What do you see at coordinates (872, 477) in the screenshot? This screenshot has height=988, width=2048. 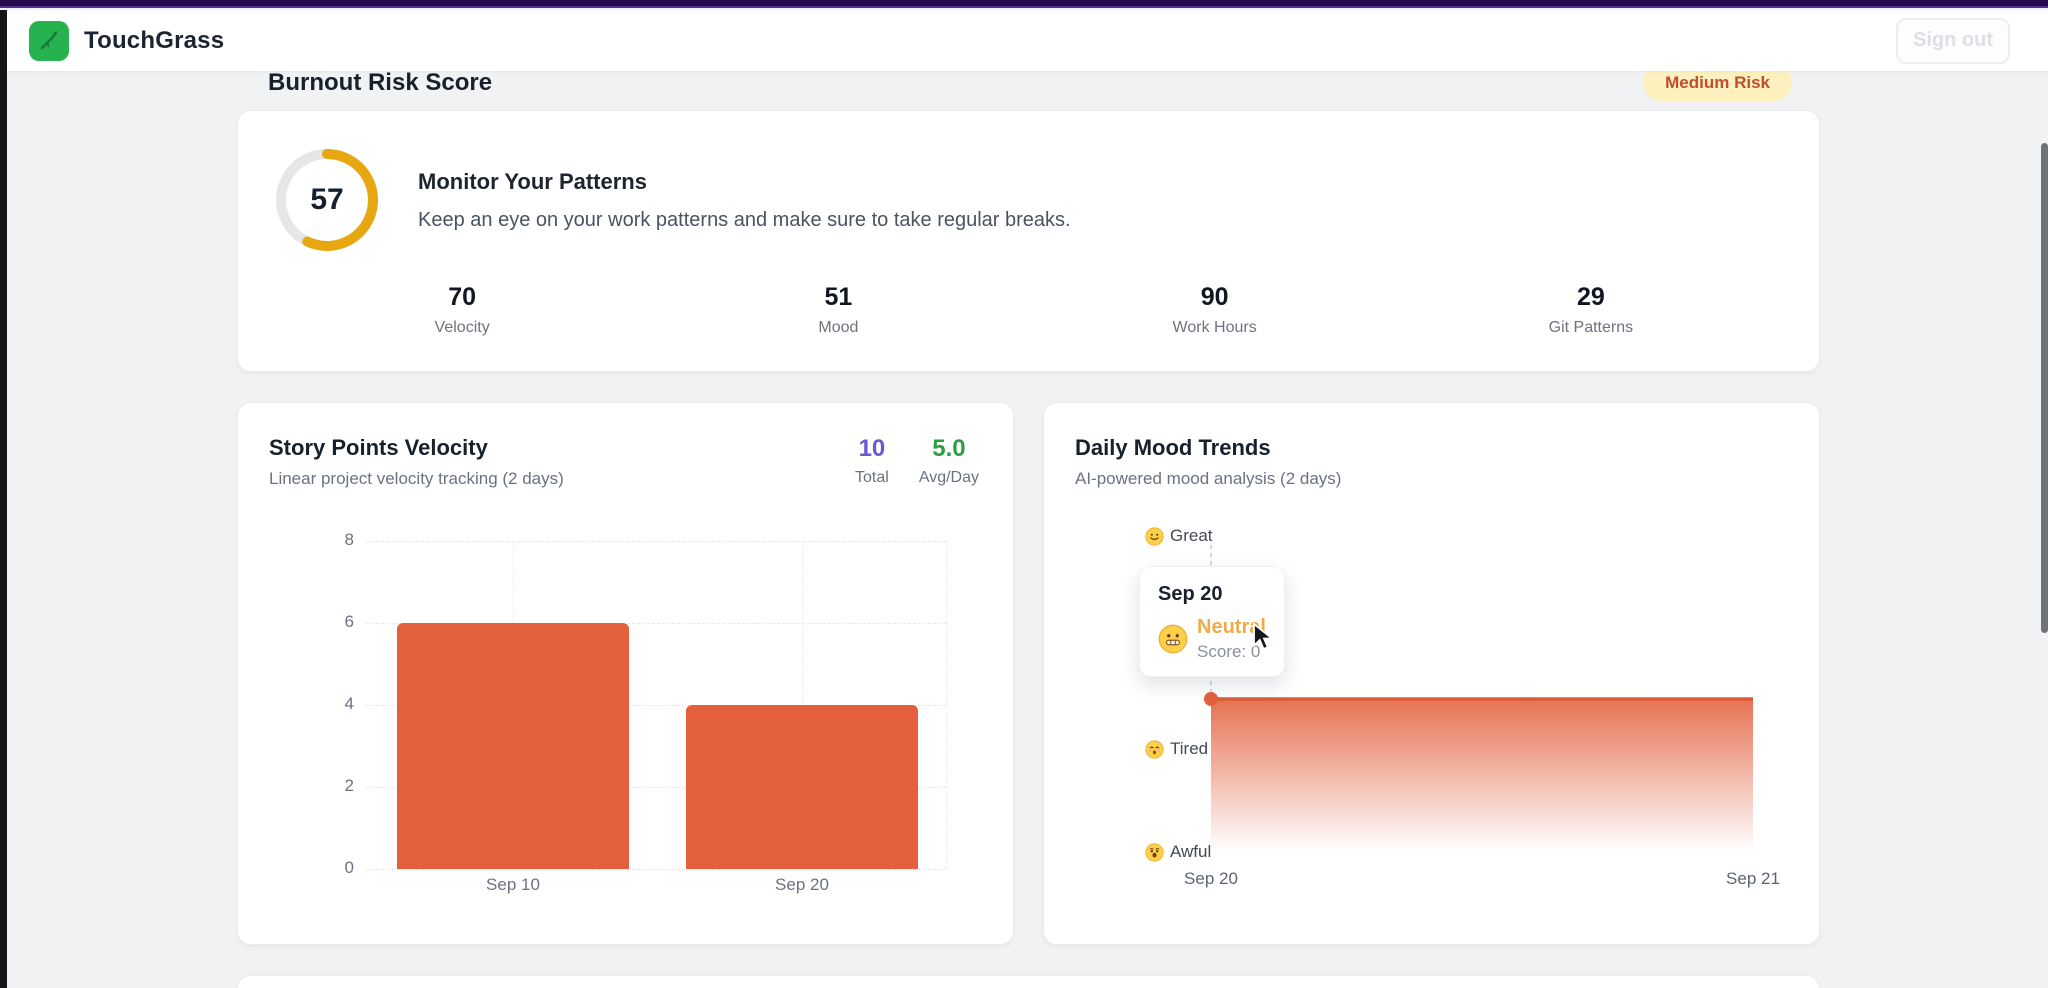 I see `stat-total-label: Total` at bounding box center [872, 477].